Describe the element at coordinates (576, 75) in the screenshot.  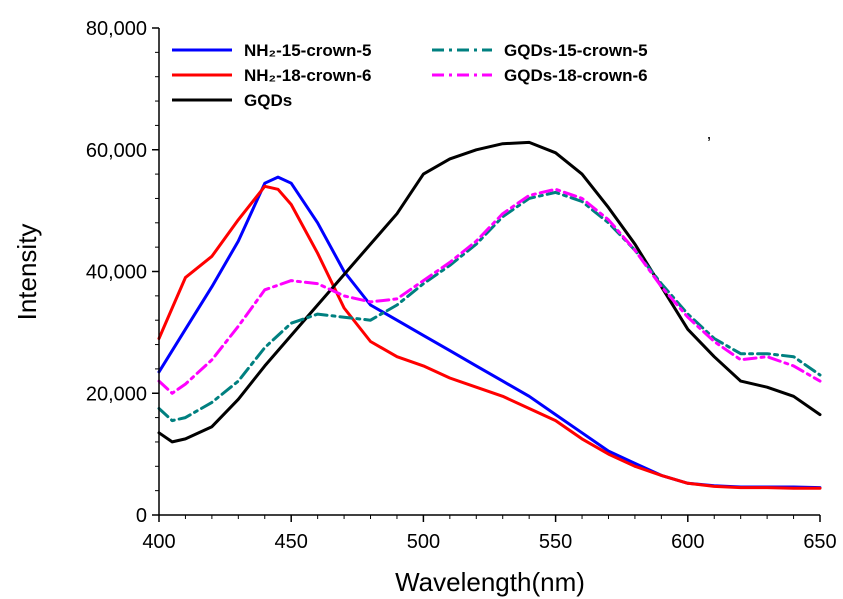
I see `legend-label-5: GQDs-18-crown-6` at that location.